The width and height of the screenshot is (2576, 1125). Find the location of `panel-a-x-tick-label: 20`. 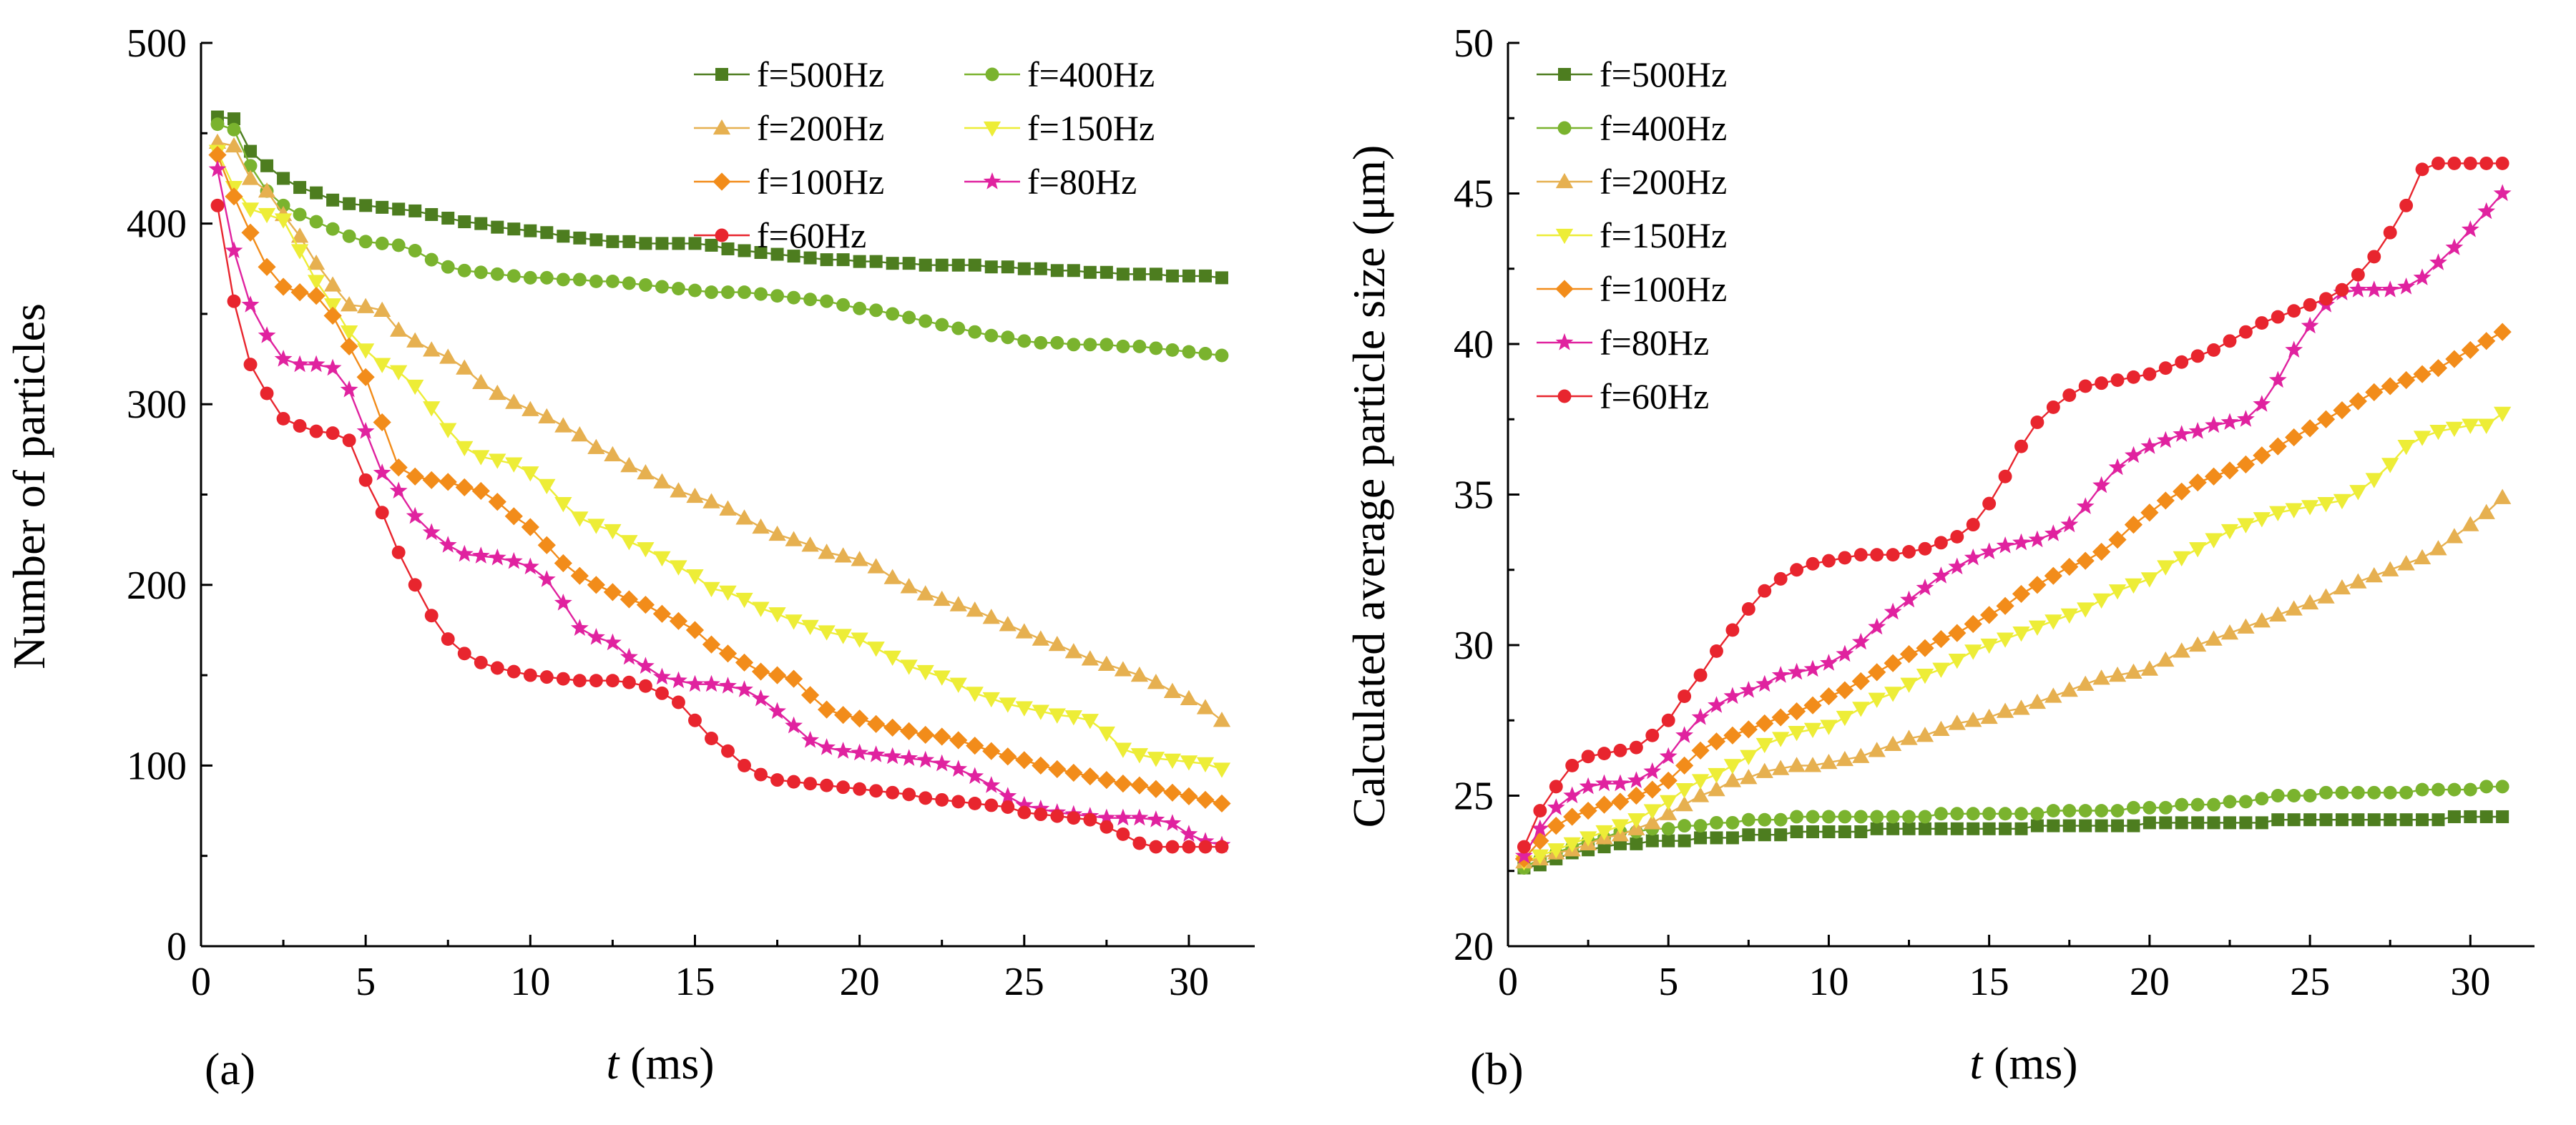

panel-a-x-tick-label: 20 is located at coordinates (860, 982).